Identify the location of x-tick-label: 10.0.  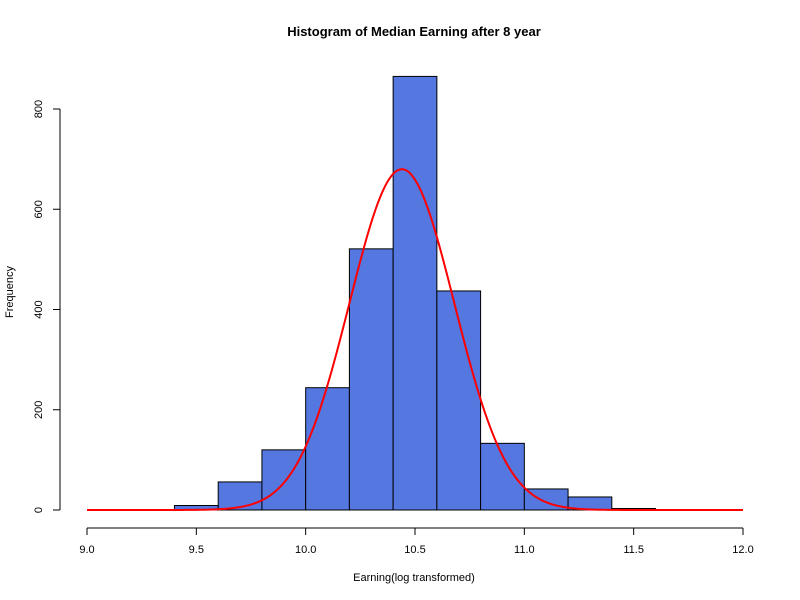
(305, 550).